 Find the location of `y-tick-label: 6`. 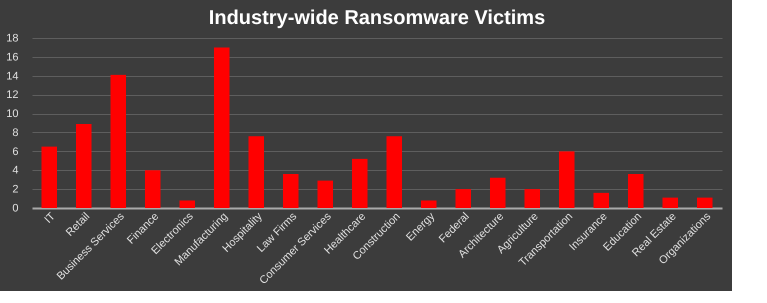

y-tick-label: 6 is located at coordinates (15, 152).